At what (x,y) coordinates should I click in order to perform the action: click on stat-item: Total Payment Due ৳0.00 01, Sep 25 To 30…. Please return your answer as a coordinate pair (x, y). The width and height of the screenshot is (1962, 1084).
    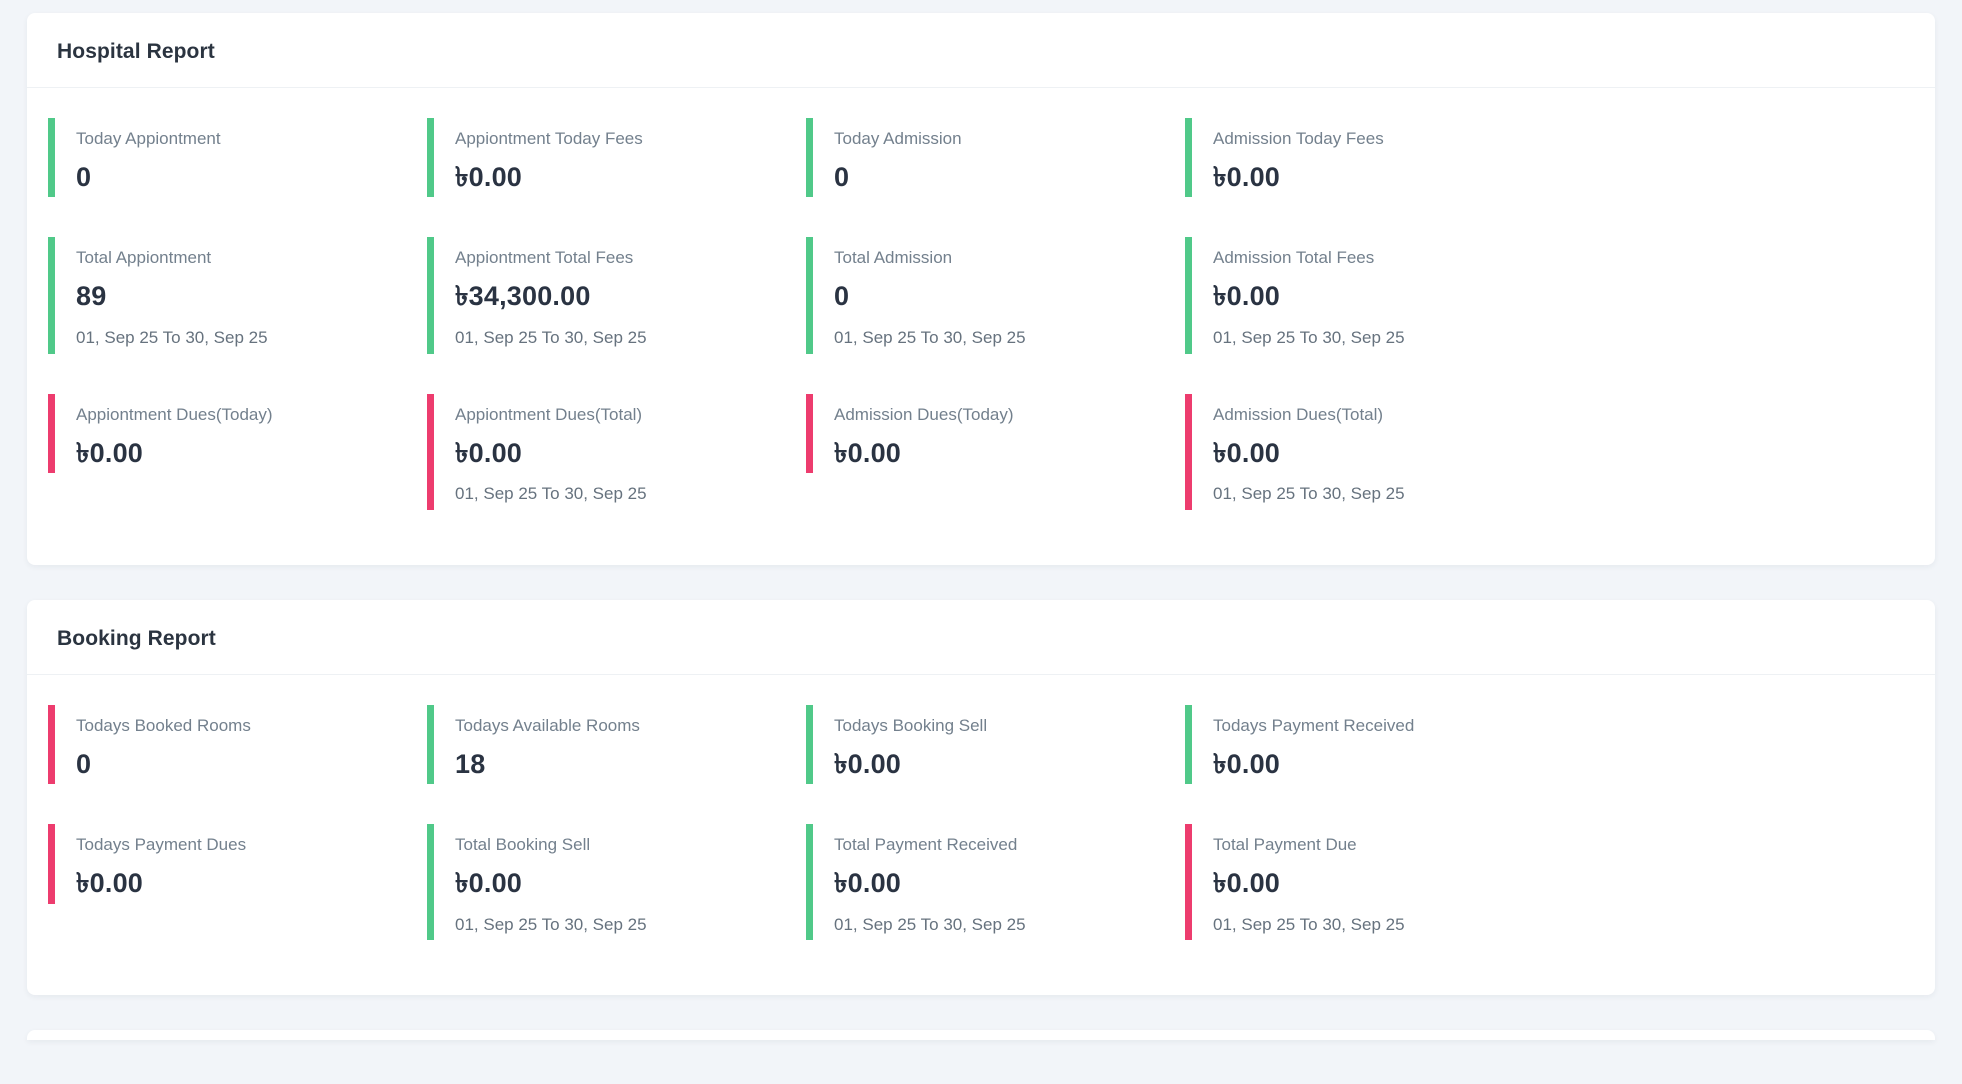
    Looking at the image, I should click on (1374, 882).